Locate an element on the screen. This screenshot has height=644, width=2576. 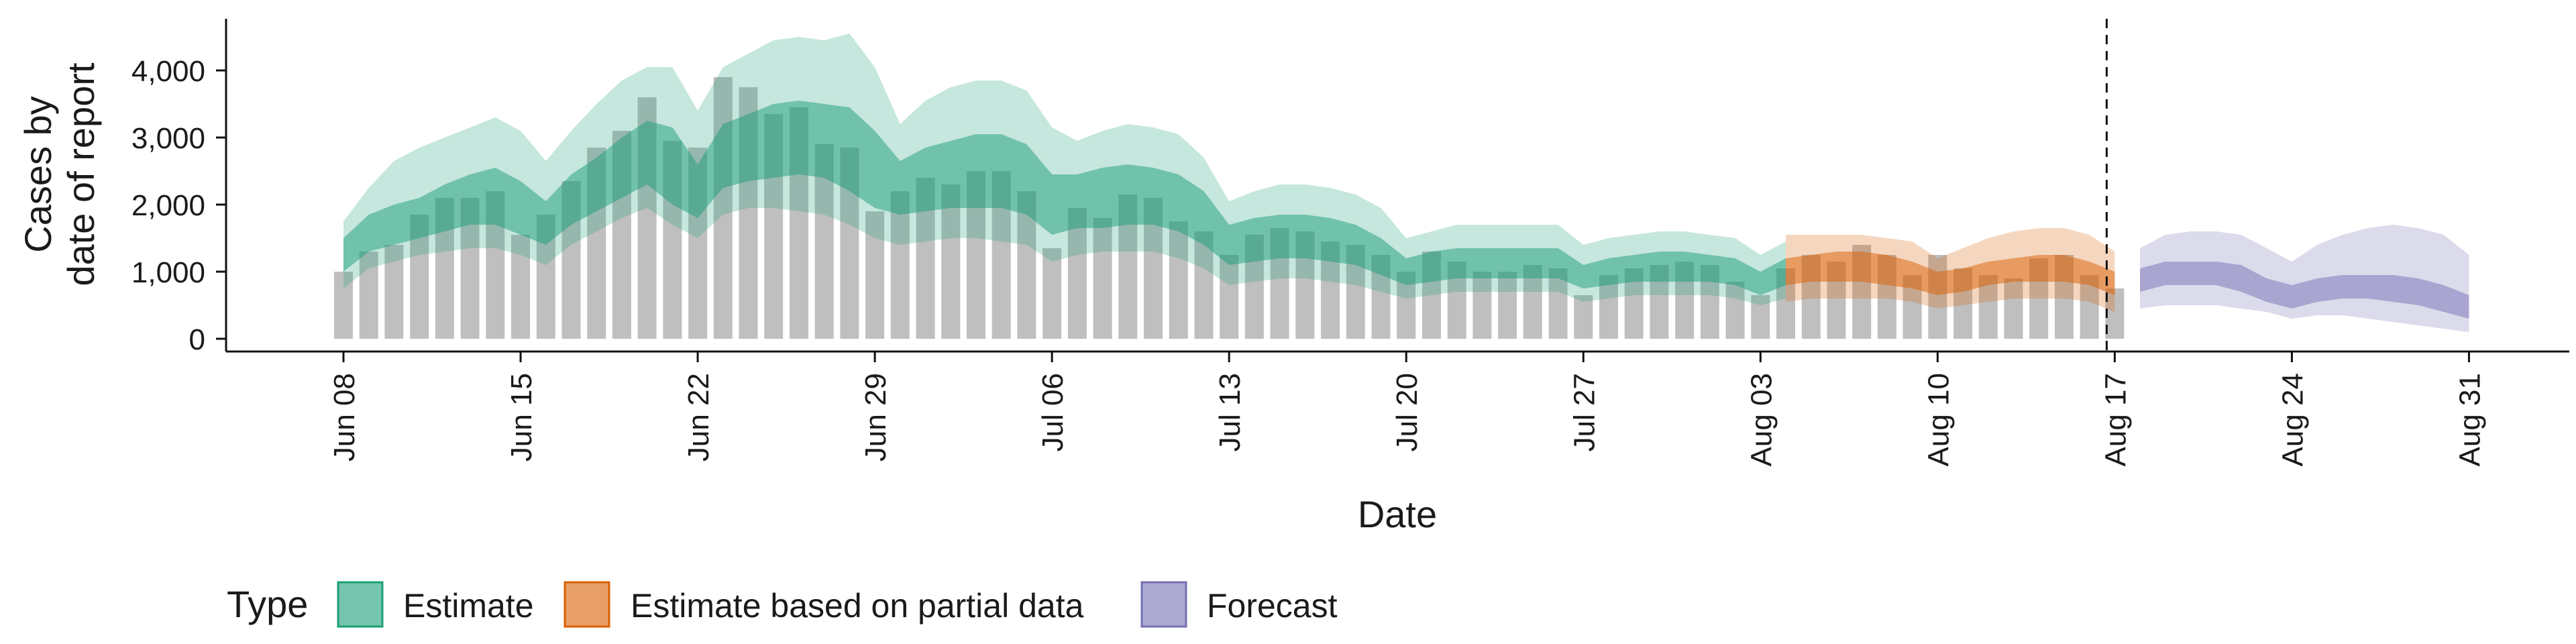
legend-swatch-forecast is located at coordinates (1163, 604).